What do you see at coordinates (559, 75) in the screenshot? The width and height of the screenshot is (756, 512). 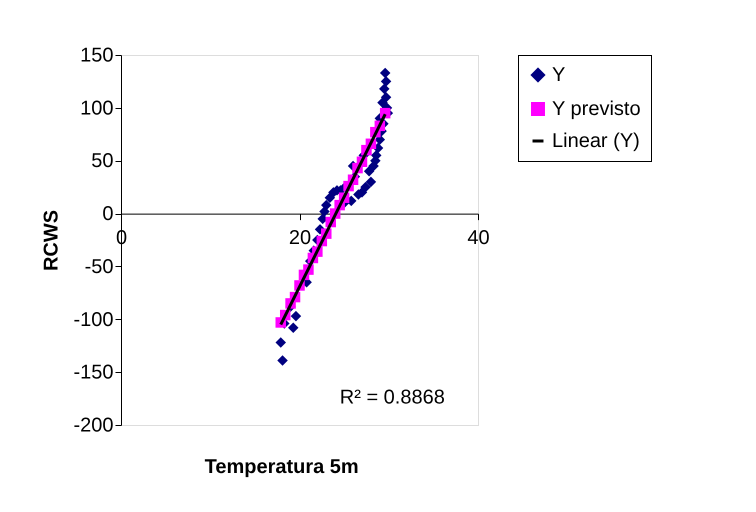 I see `legend-label: Y` at bounding box center [559, 75].